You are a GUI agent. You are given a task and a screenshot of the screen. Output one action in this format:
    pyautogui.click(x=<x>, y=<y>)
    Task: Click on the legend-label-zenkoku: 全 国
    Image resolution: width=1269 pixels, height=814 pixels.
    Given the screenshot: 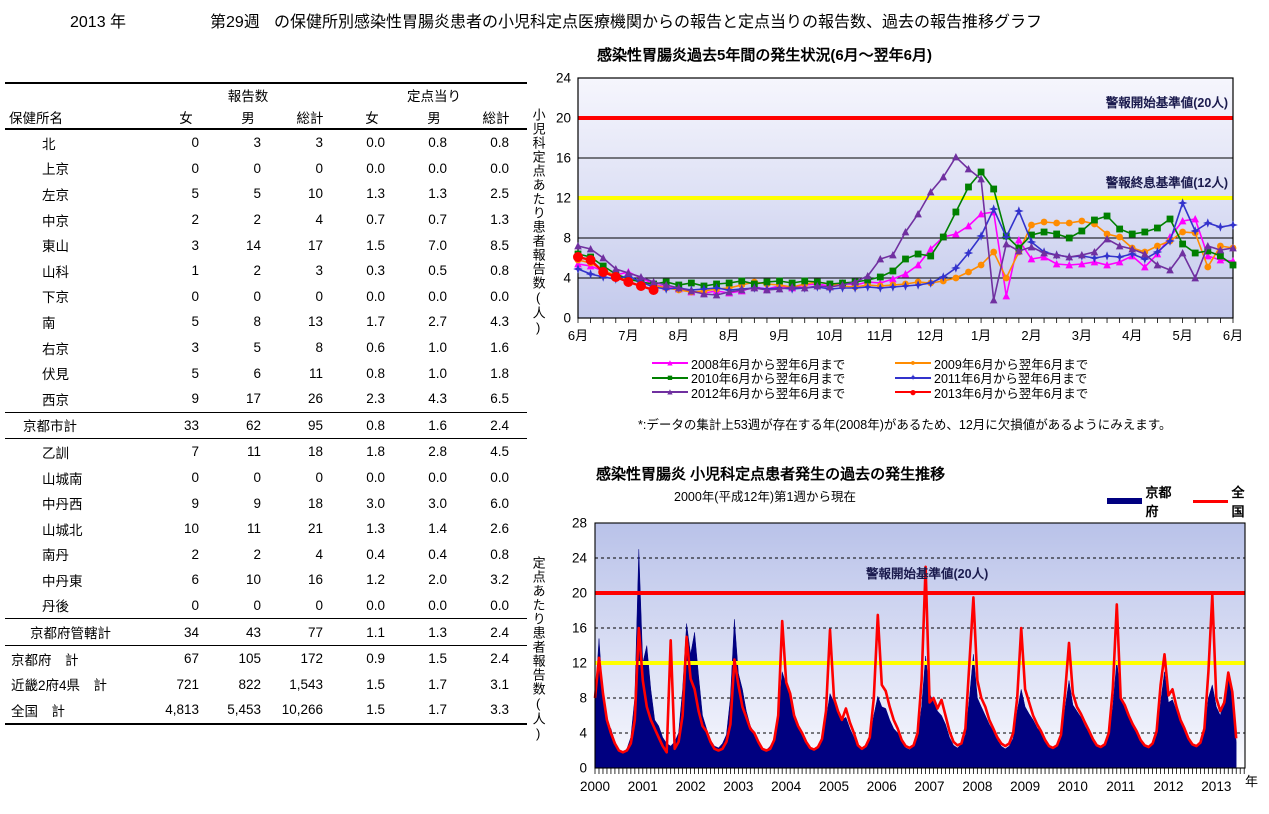 What is the action you would take?
    pyautogui.click(x=1244, y=502)
    